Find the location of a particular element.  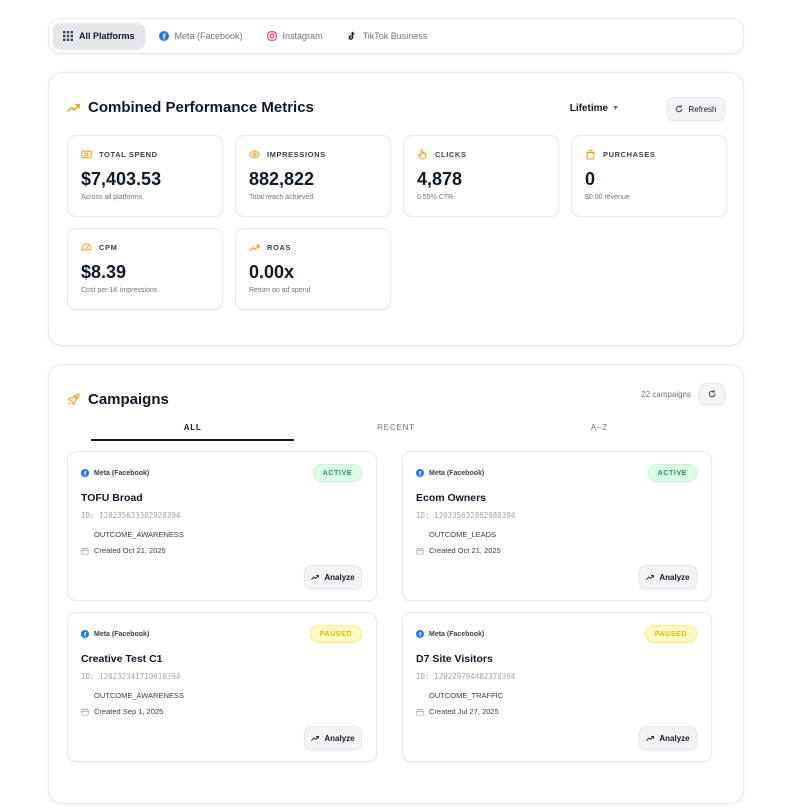

metric-value: 4,878 is located at coordinates (440, 179).